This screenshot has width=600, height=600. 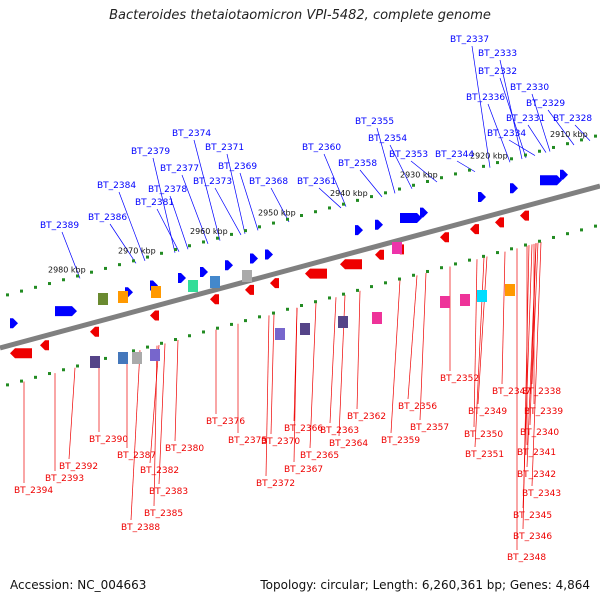 What do you see at coordinates (419, 174) in the screenshot?
I see `kbp-label: 2930 kbp` at bounding box center [419, 174].